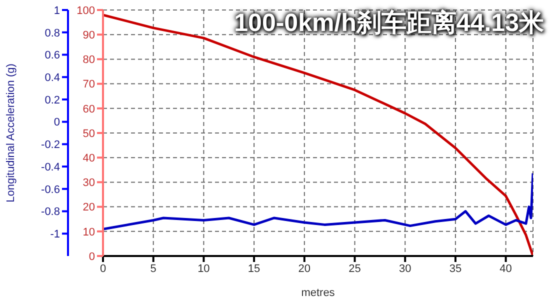  Describe the element at coordinates (318, 293) in the screenshot. I see `x-axis-title: metres` at that location.